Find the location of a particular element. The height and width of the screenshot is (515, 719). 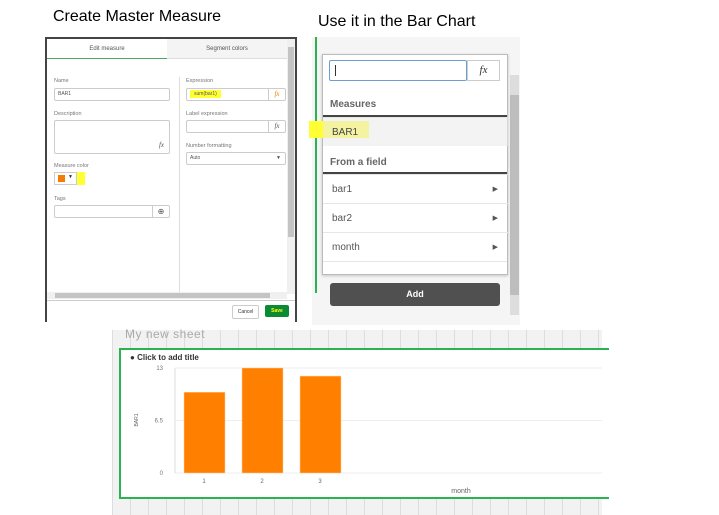

expression-input: sum(bar1) fx is located at coordinates (236, 94).